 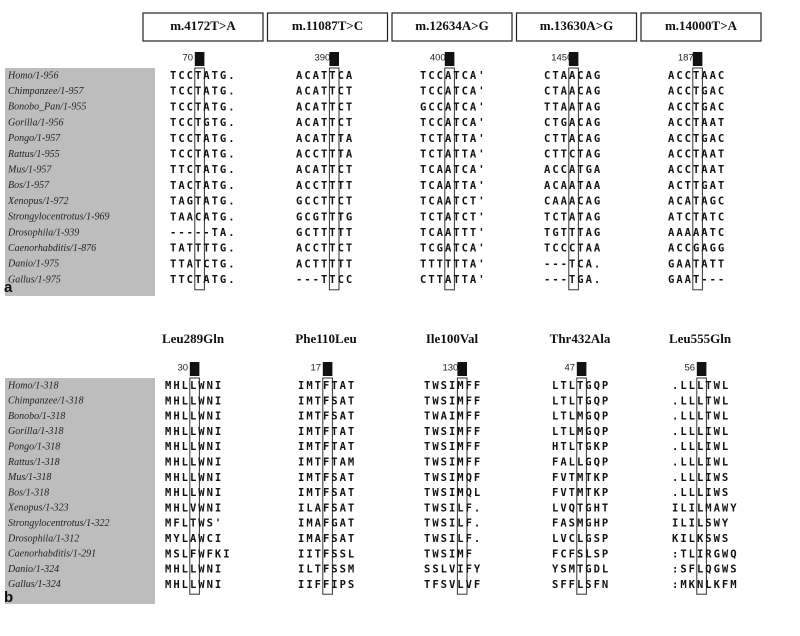 I want to click on sequence-row: TAGTATG., so click(x=203, y=202).